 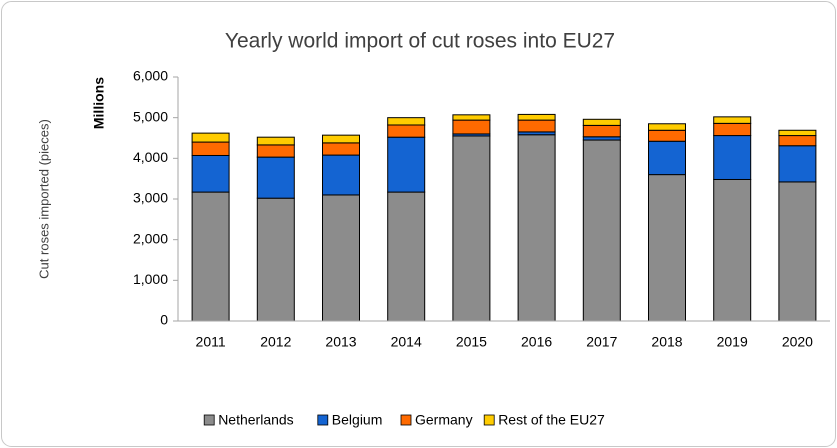 I want to click on legend-label: Belgium, so click(x=357, y=420).